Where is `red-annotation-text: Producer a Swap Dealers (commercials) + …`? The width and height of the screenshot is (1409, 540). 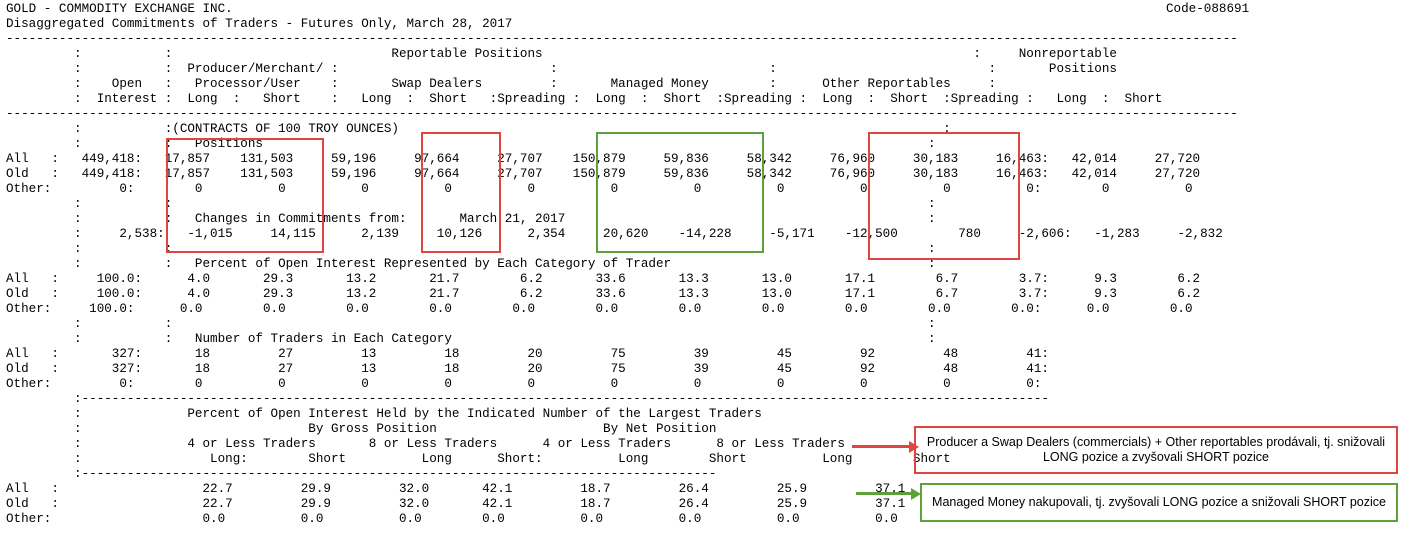
red-annotation-text: Producer a Swap Dealers (commercials) + … is located at coordinates (1156, 449).